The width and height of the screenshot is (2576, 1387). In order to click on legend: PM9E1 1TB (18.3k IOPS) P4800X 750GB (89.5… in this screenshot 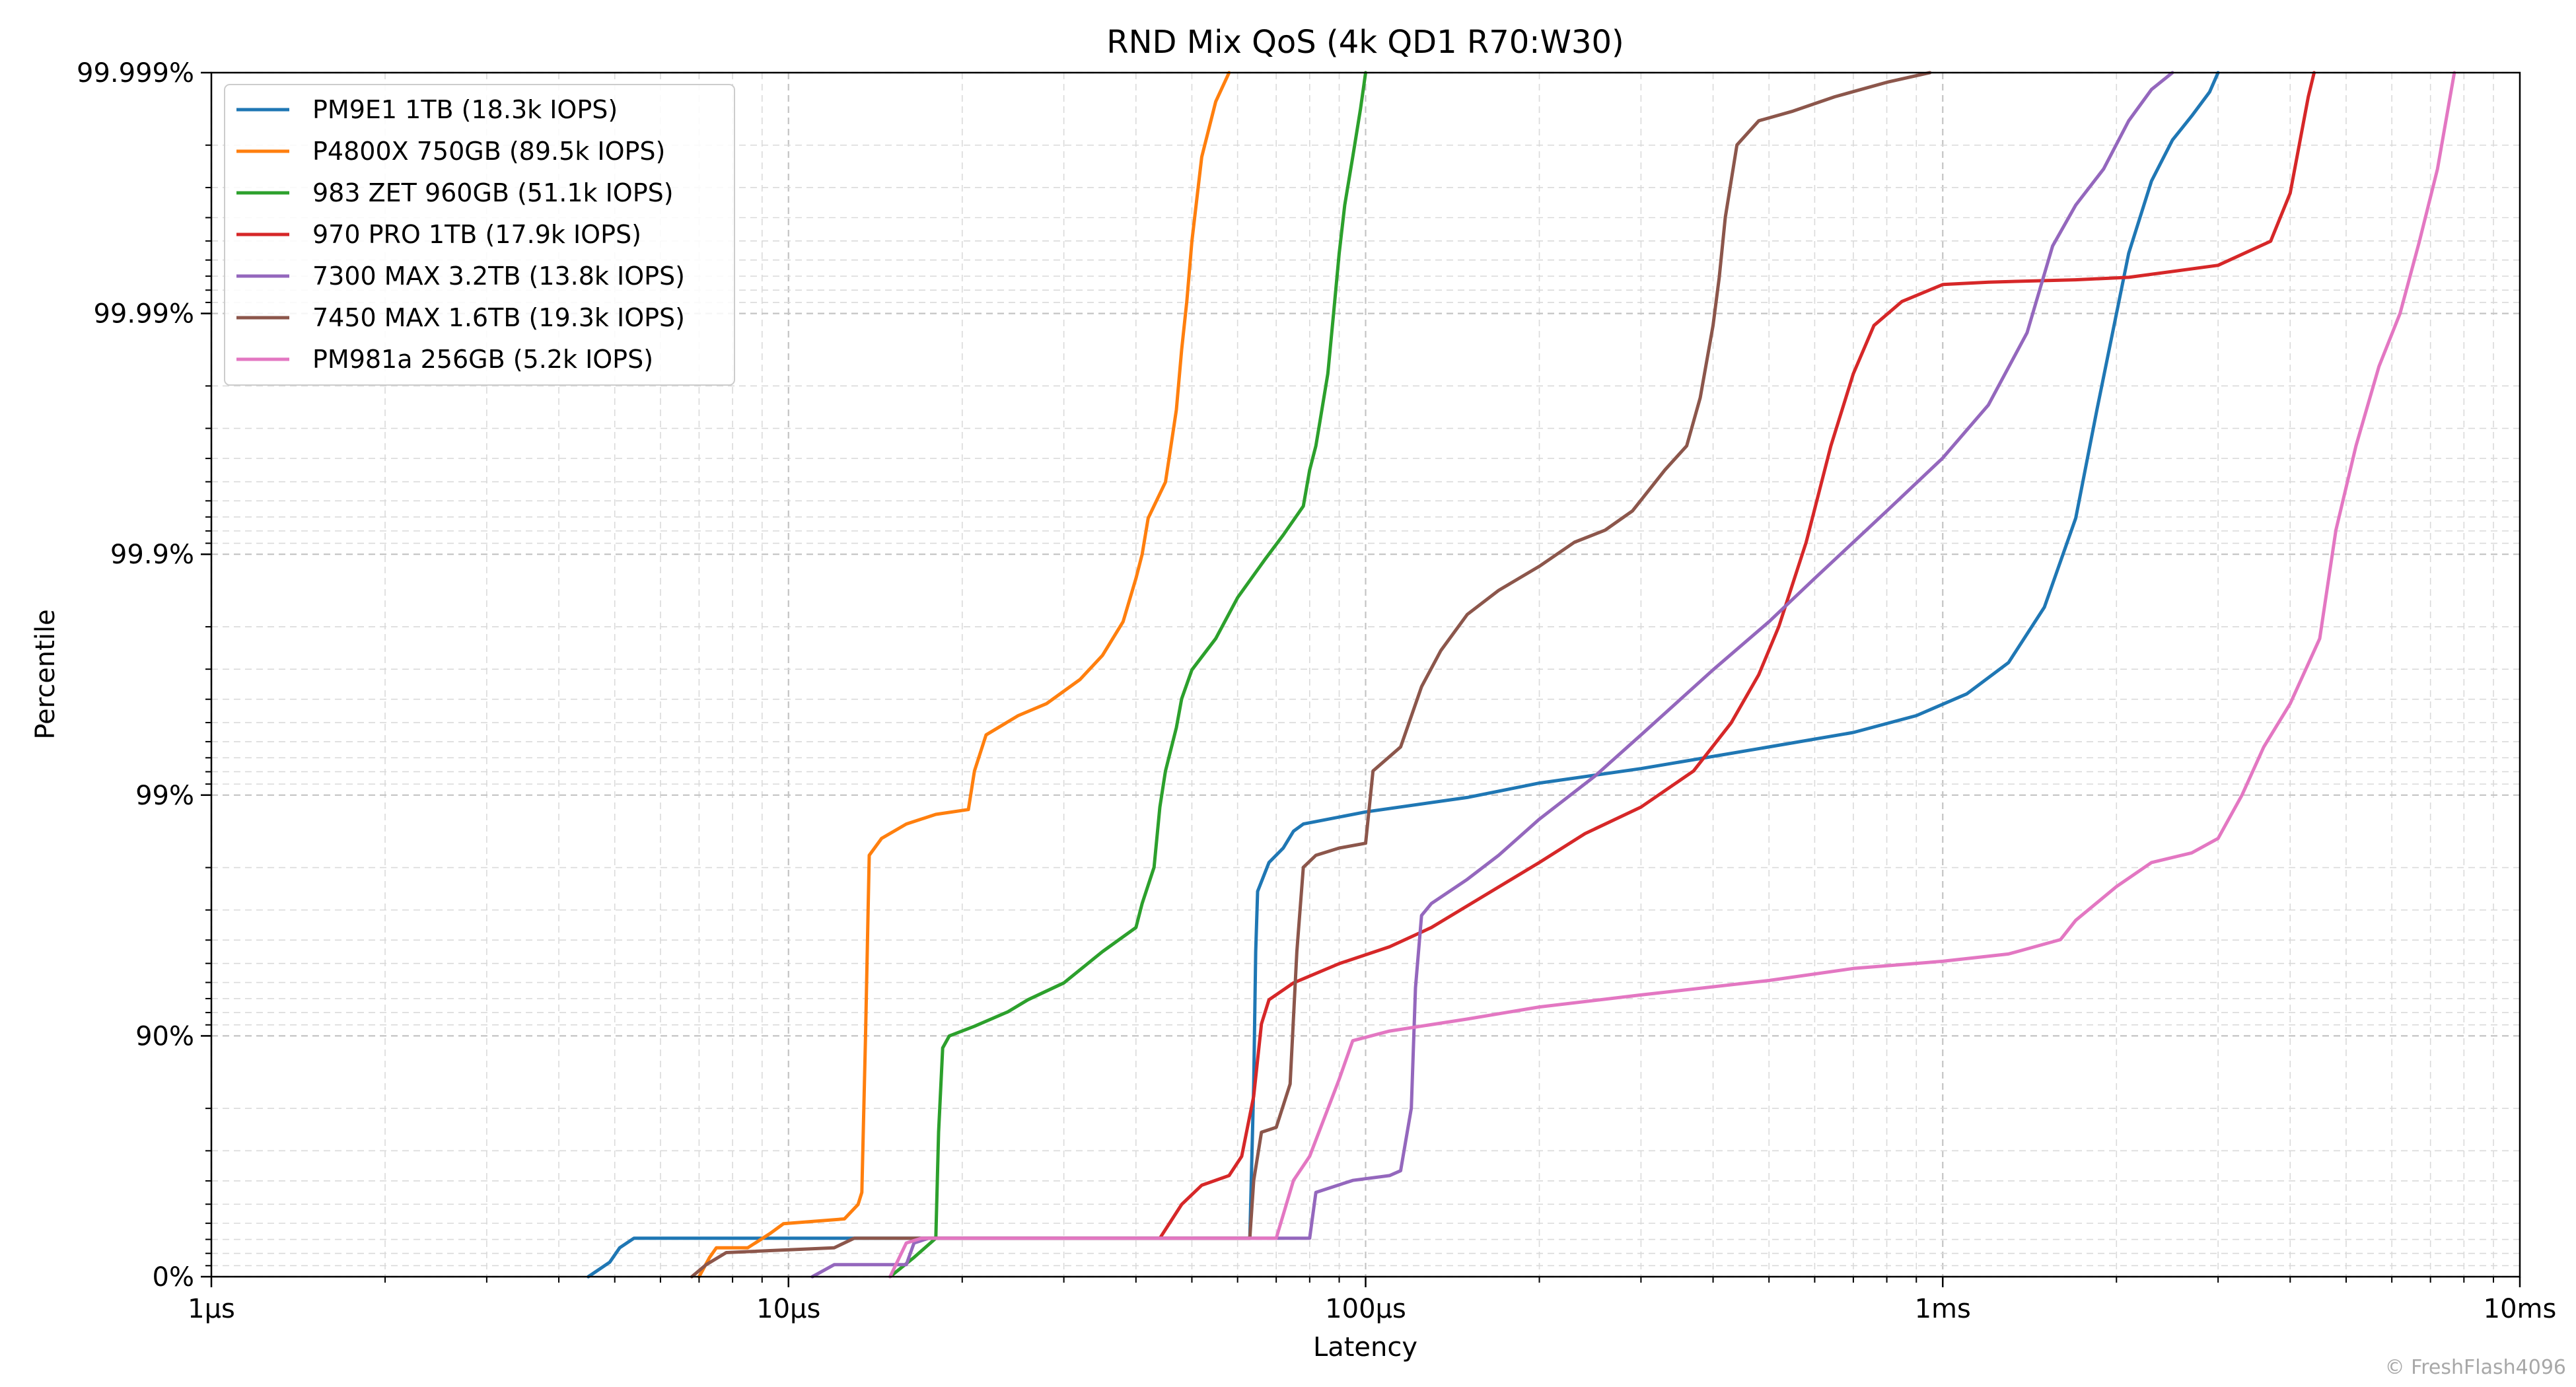, I will do `click(480, 235)`.